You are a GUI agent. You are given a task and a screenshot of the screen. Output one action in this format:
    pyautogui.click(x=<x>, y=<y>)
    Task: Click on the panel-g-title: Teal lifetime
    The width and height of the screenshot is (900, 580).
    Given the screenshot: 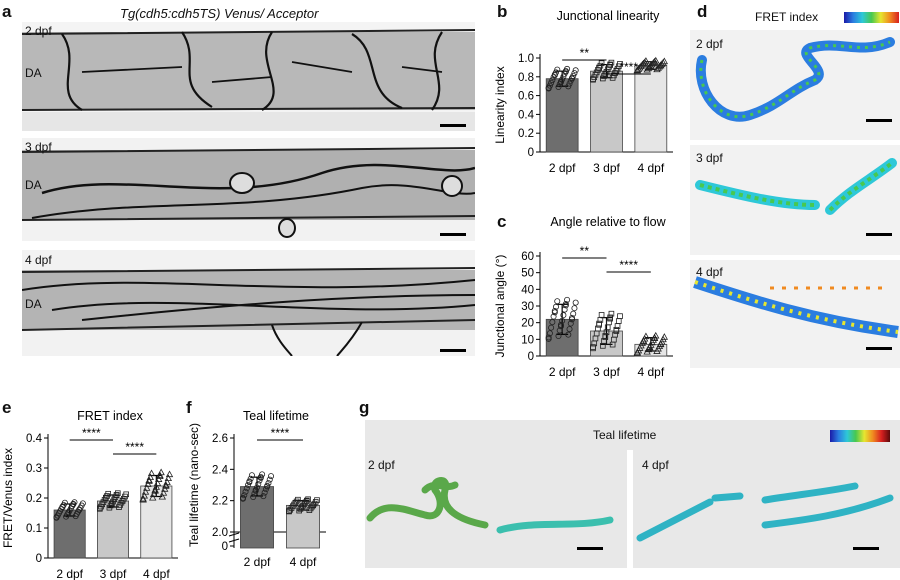 What is the action you would take?
    pyautogui.click(x=625, y=435)
    